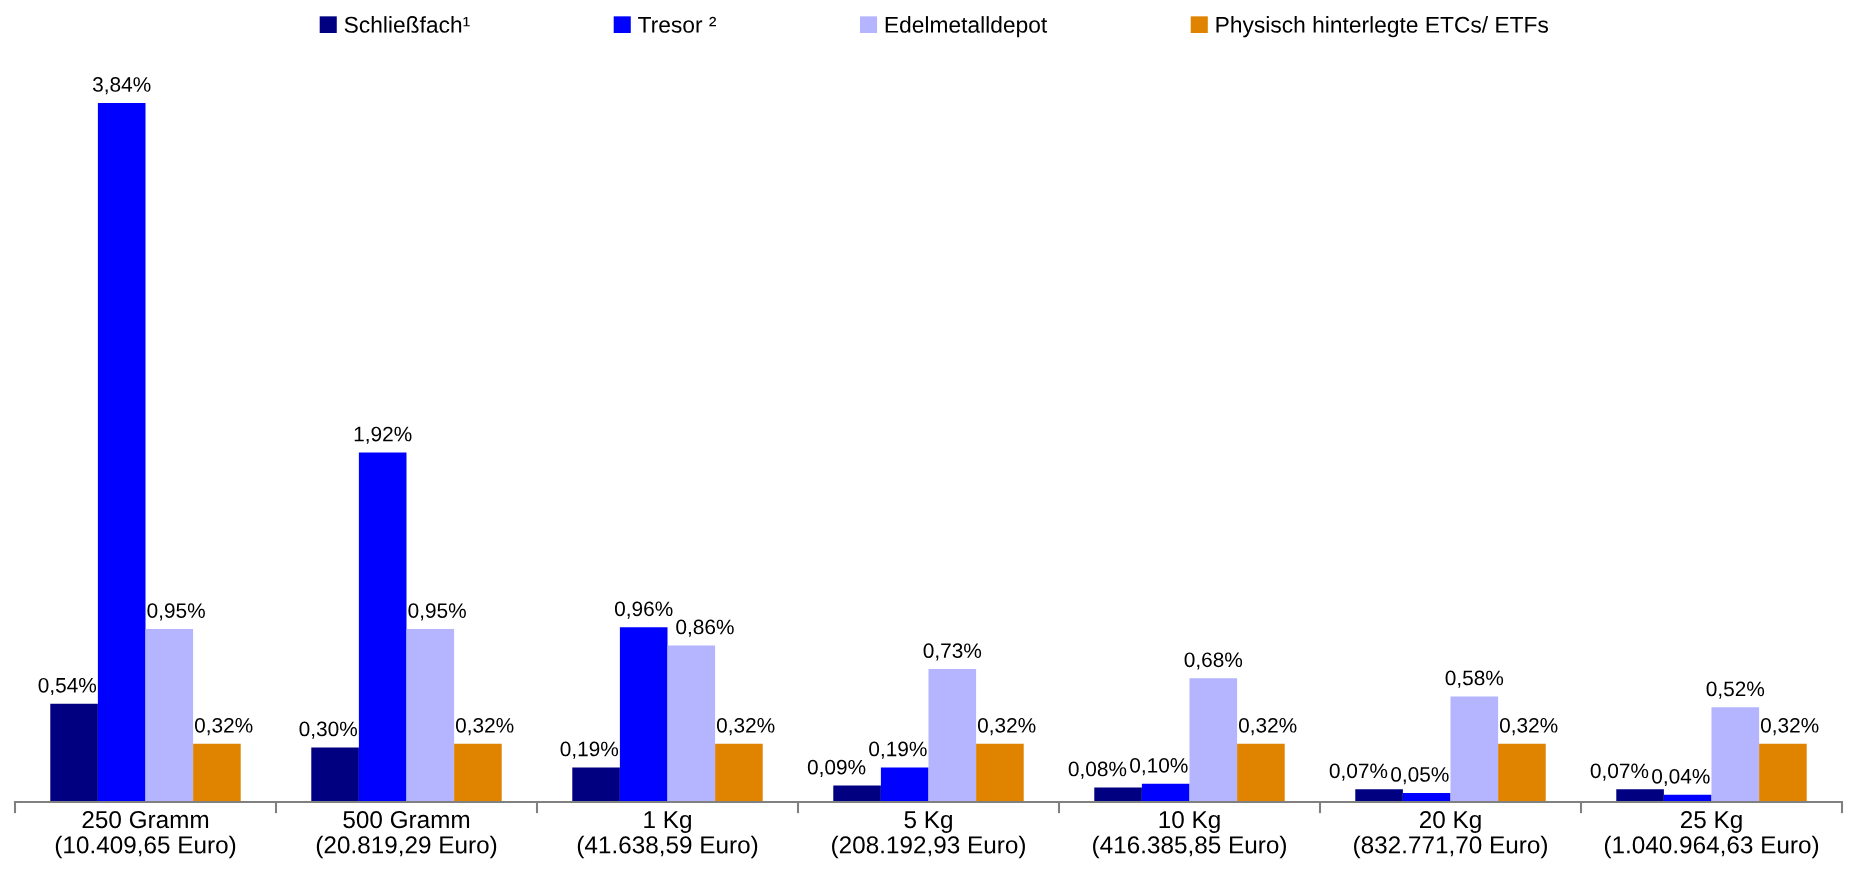 This screenshot has height=877, width=1850. What do you see at coordinates (328, 730) in the screenshot?
I see `data-label: 0,30%` at bounding box center [328, 730].